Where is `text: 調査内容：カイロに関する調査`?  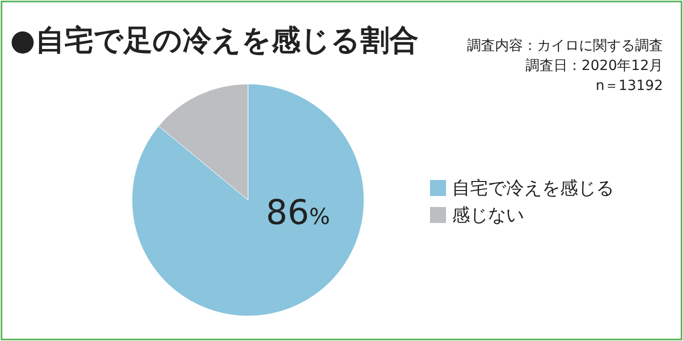
text: 調査内容：カイロに関する調査 is located at coordinates (565, 46).